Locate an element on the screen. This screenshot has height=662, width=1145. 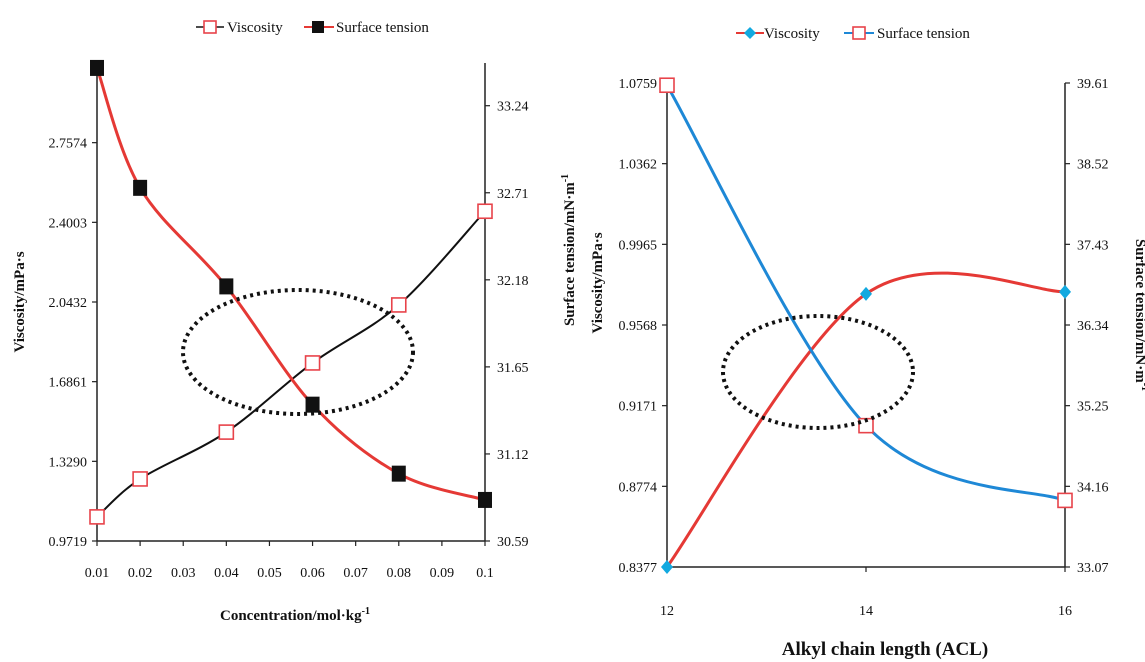
y-right-tick-label: 32.18 is located at coordinates (513, 281).